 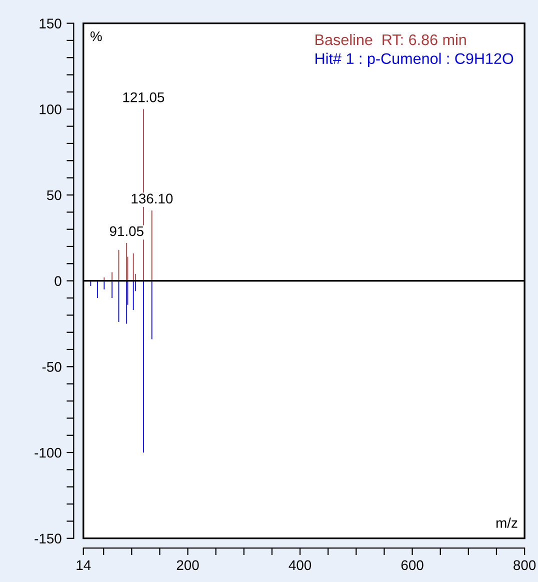 What do you see at coordinates (507, 523) in the screenshot?
I see `x-axis-title: m/z` at bounding box center [507, 523].